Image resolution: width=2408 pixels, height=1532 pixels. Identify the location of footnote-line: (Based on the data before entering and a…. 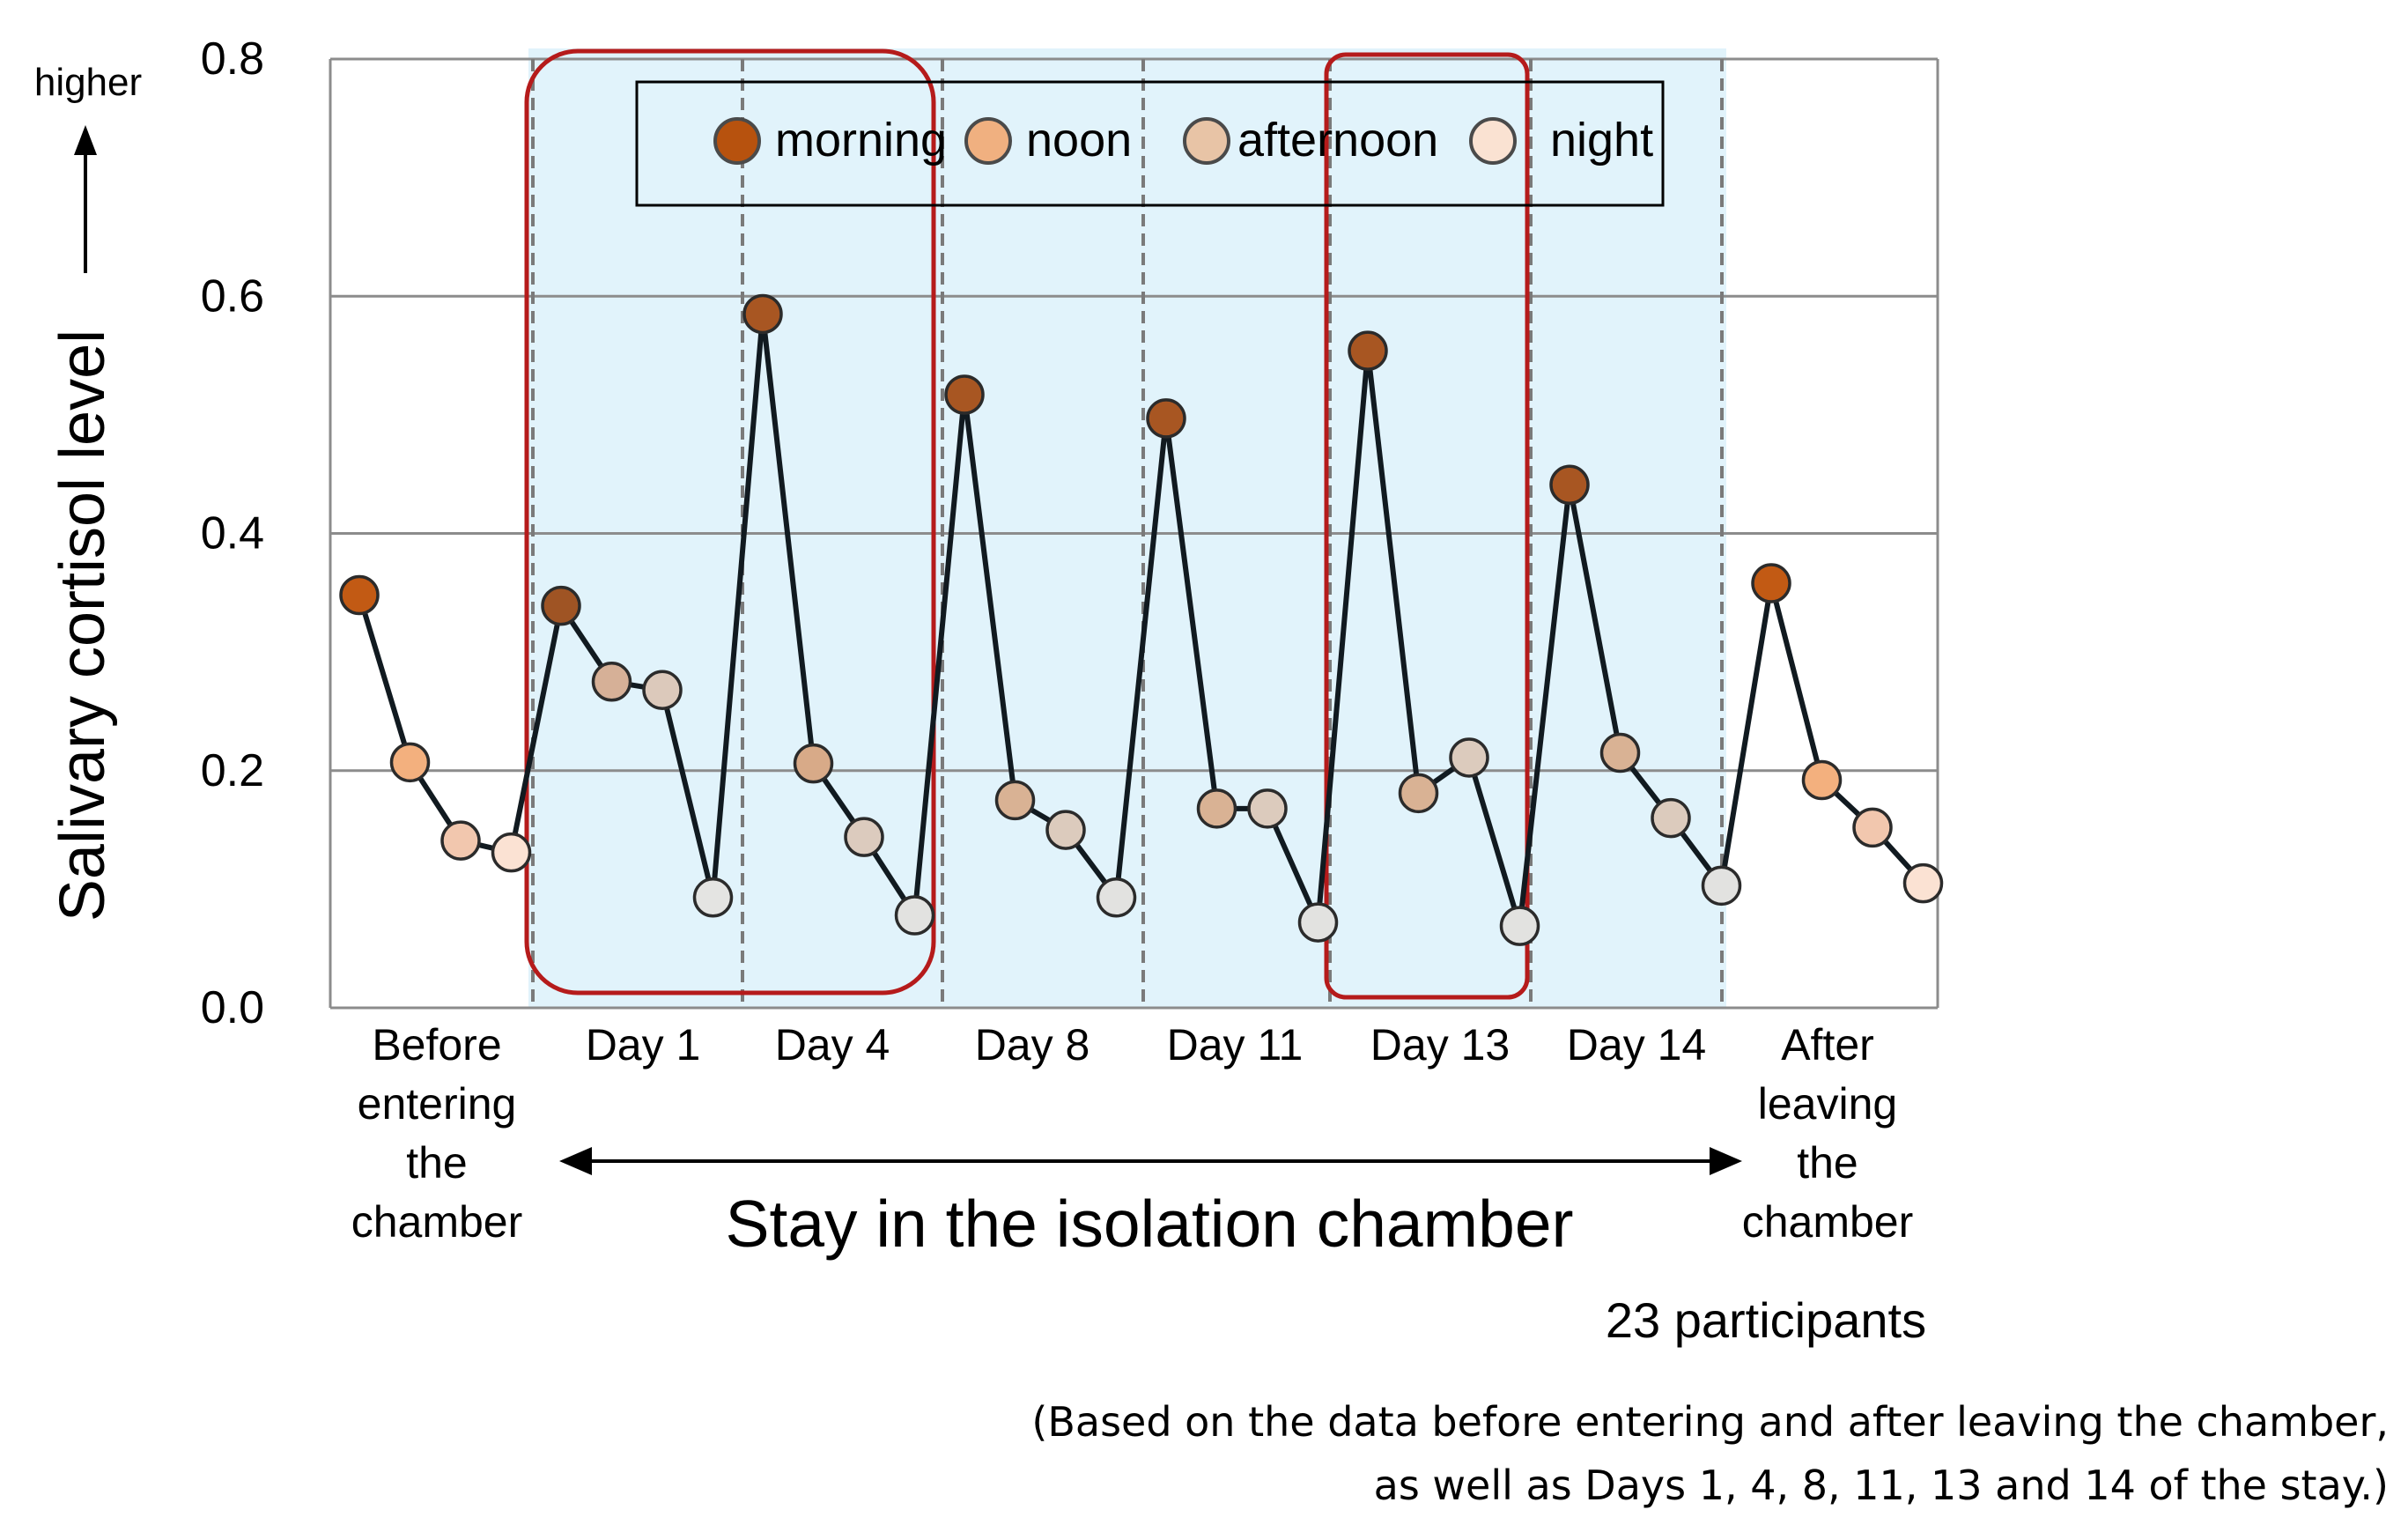
(1710, 1422).